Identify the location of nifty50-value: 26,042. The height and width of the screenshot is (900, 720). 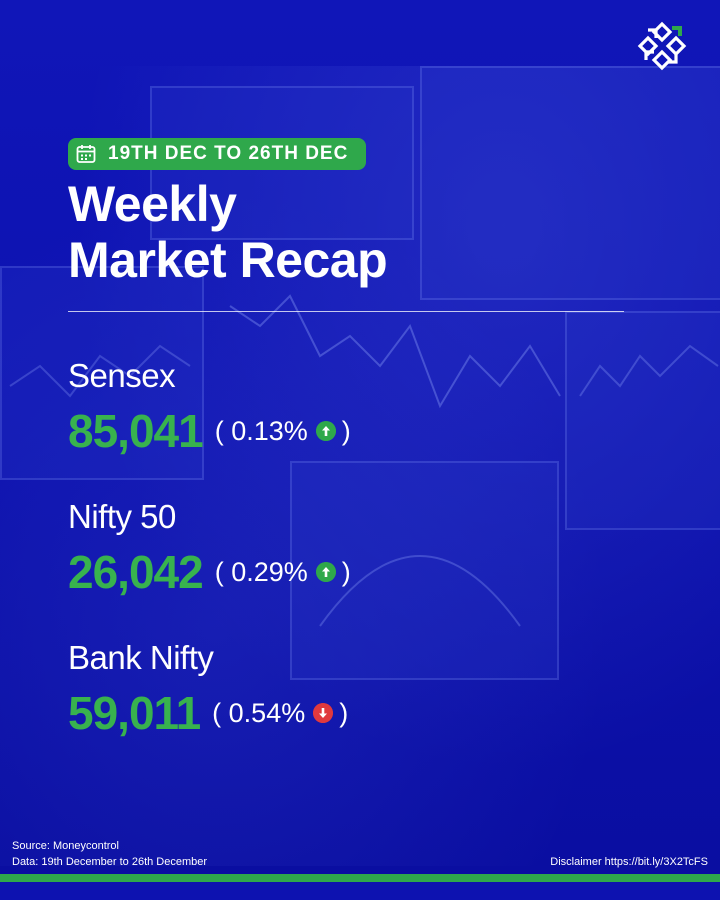
(136, 572).